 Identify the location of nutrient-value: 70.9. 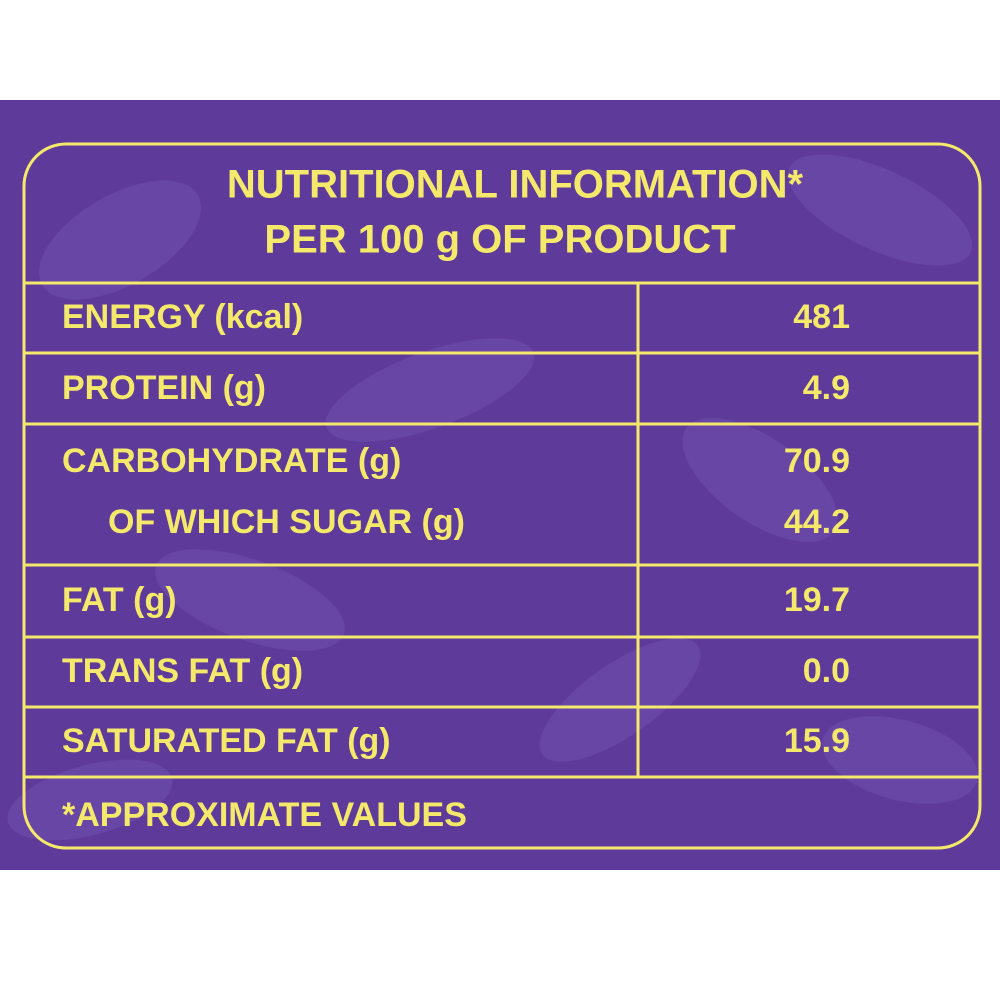
(817, 461).